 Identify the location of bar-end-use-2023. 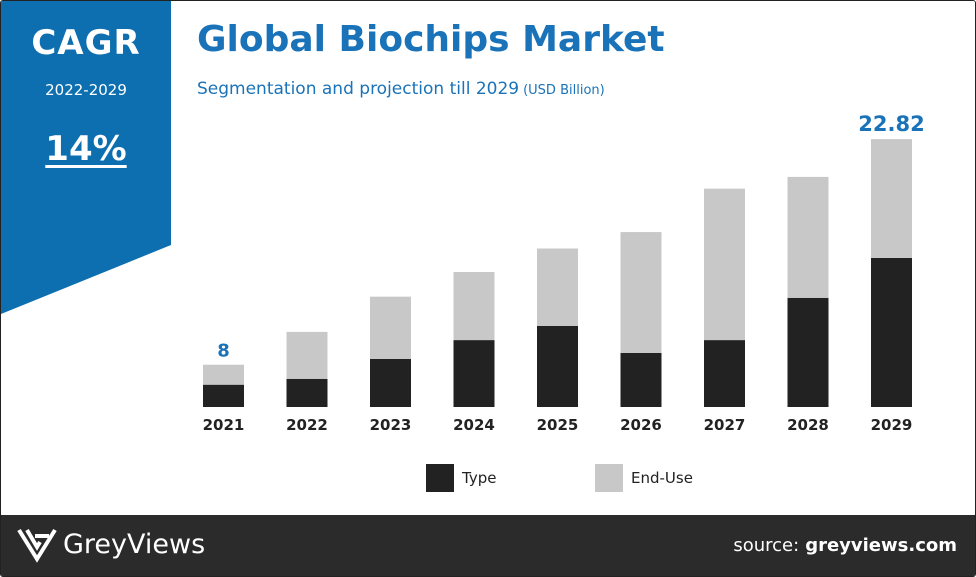
(390, 327).